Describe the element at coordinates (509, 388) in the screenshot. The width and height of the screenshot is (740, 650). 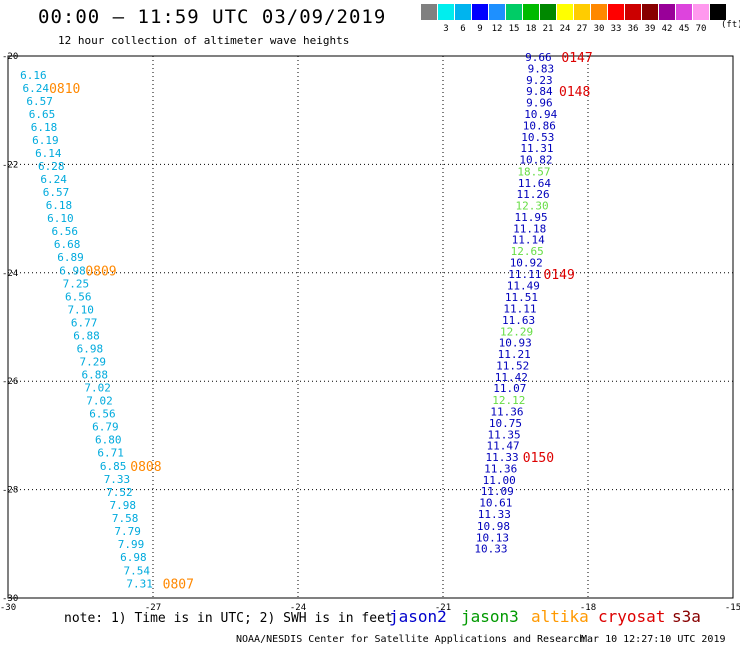
I see `wave-height-label: 11.07` at that location.